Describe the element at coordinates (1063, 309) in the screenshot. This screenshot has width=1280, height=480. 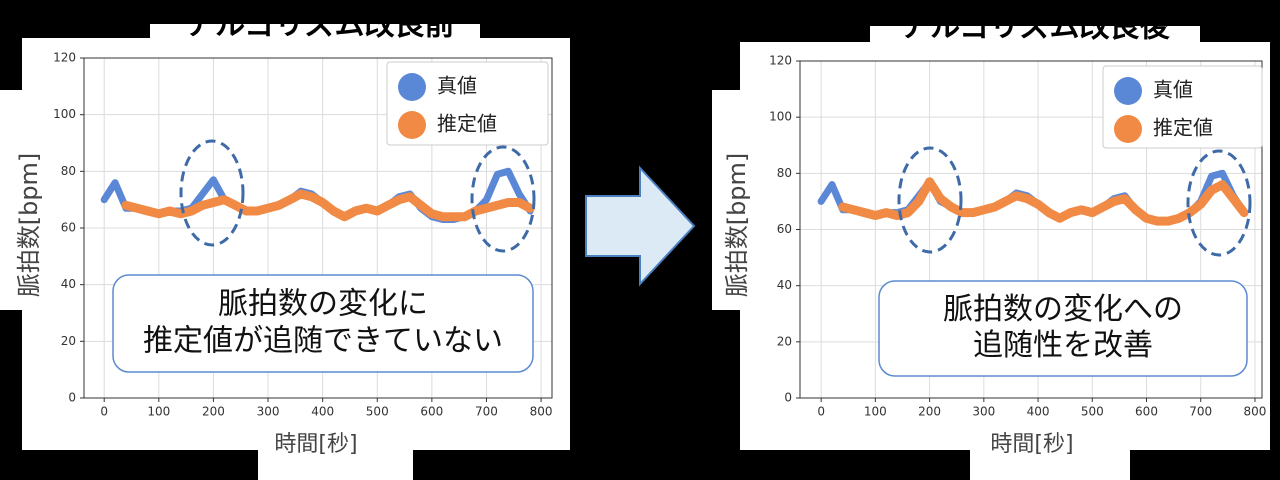
I see `annotation-text: 脈拍数の変化への` at that location.